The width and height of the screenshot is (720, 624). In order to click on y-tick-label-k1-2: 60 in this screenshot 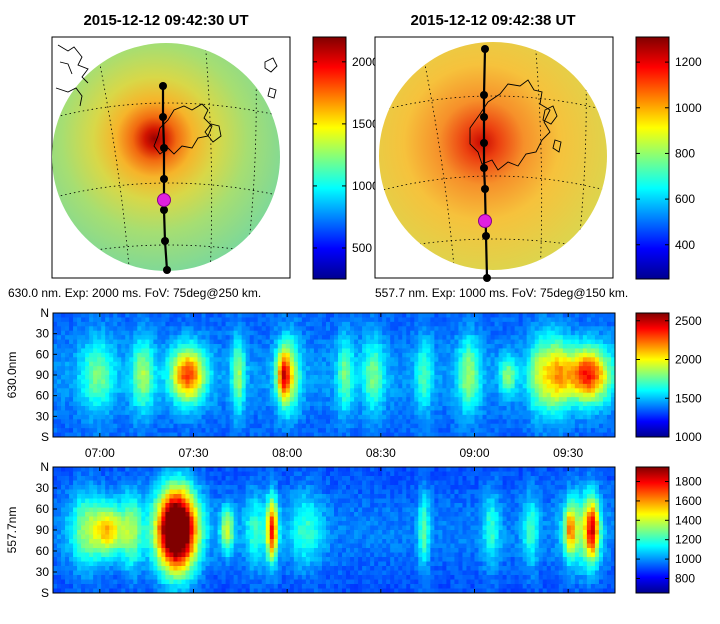, I will do `click(43, 354)`.